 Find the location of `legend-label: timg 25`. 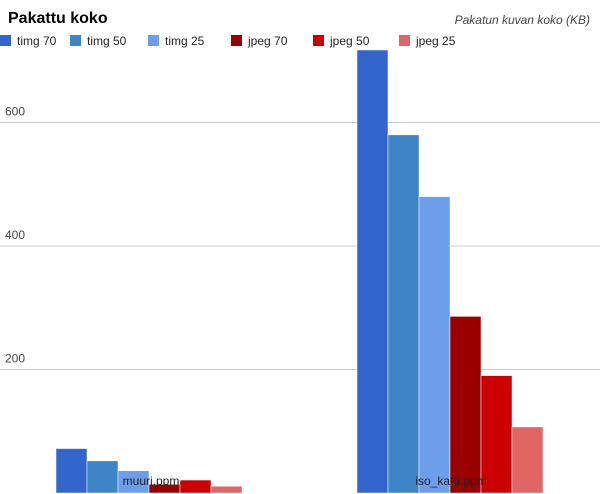

legend-label: timg 25 is located at coordinates (185, 41).